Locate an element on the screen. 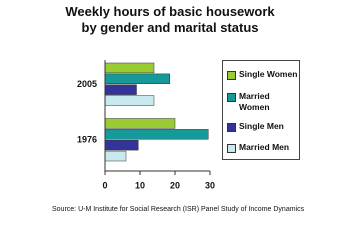  legend-label: Single Men is located at coordinates (261, 126).